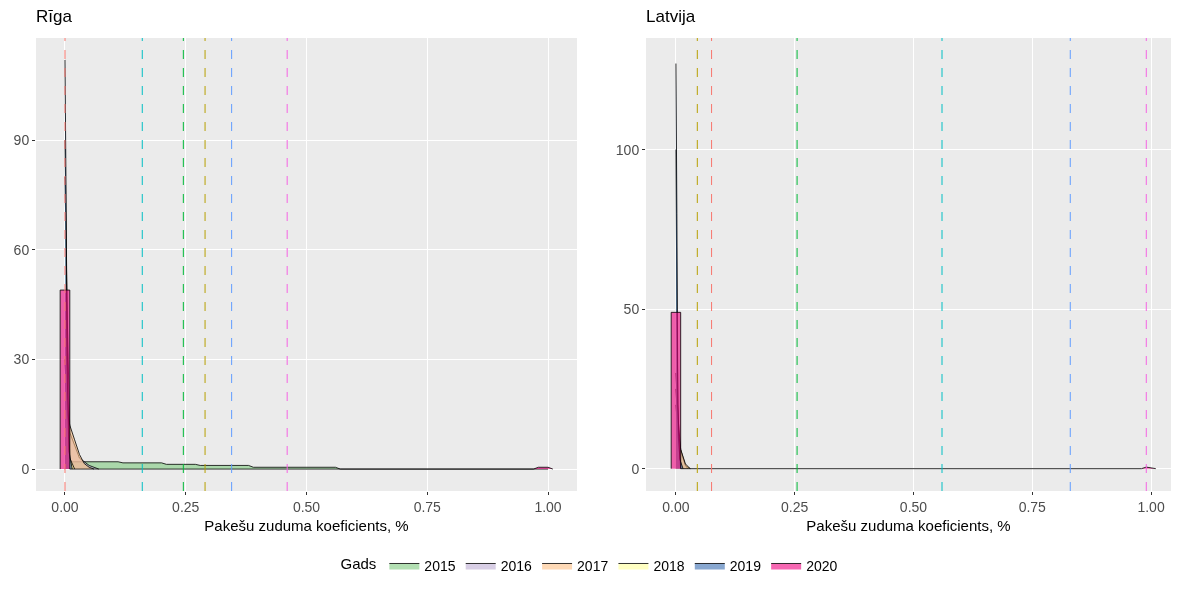 The width and height of the screenshot is (1182, 593). Describe the element at coordinates (627, 149) in the screenshot. I see `y-tick-label: 100` at that location.